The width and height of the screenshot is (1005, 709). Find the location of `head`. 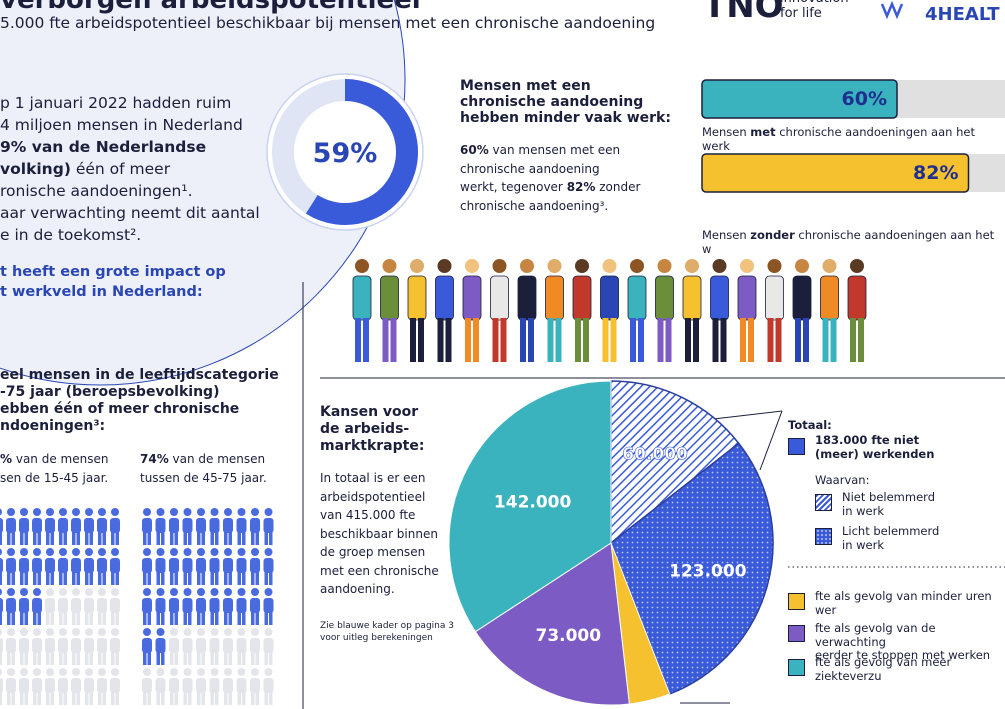

head is located at coordinates (499, 266).